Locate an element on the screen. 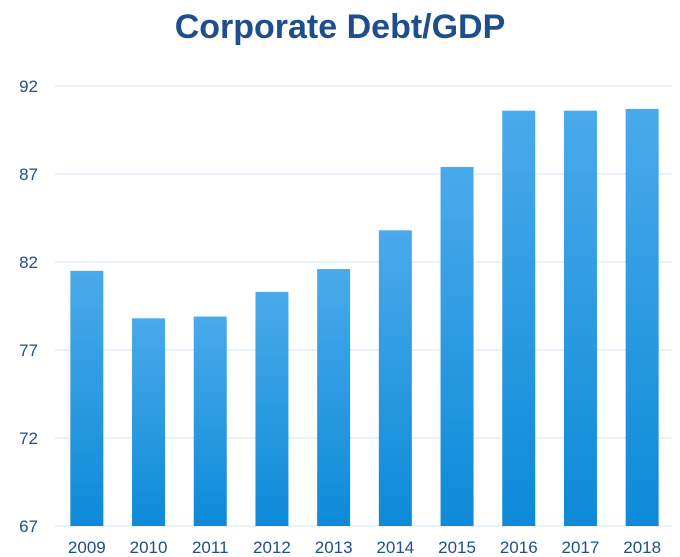 The height and width of the screenshot is (557, 680). bar-2016 is located at coordinates (519, 318).